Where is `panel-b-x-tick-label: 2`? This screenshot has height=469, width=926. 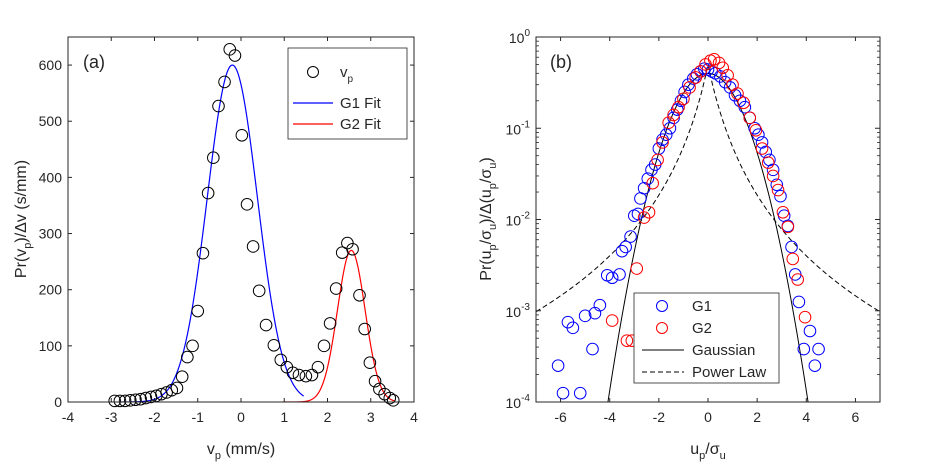
panel-b-x-tick-label: 2 is located at coordinates (757, 417).